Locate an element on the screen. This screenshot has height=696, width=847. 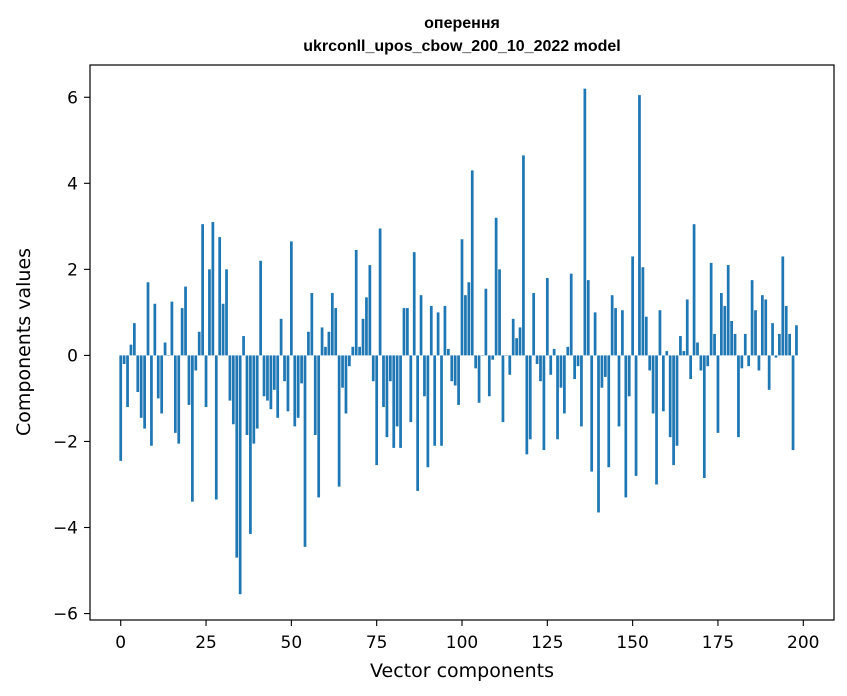
x-tick-label: 25 is located at coordinates (206, 643).